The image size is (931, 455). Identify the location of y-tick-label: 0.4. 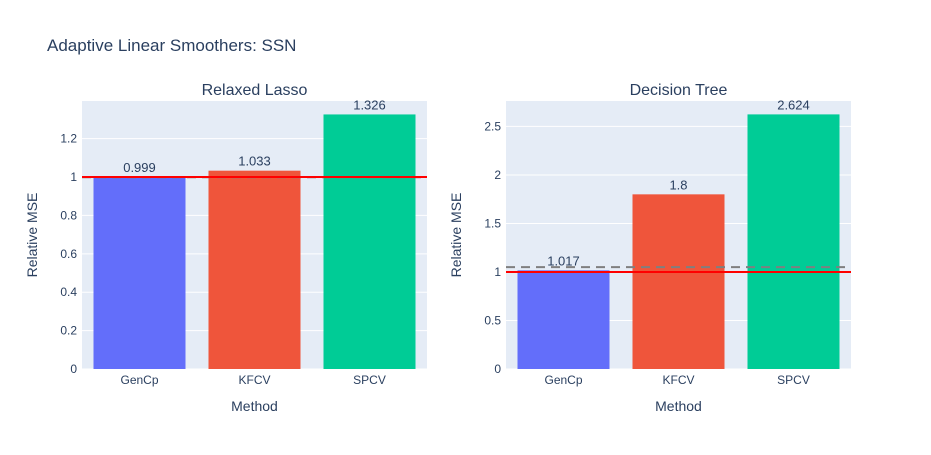
(68, 292).